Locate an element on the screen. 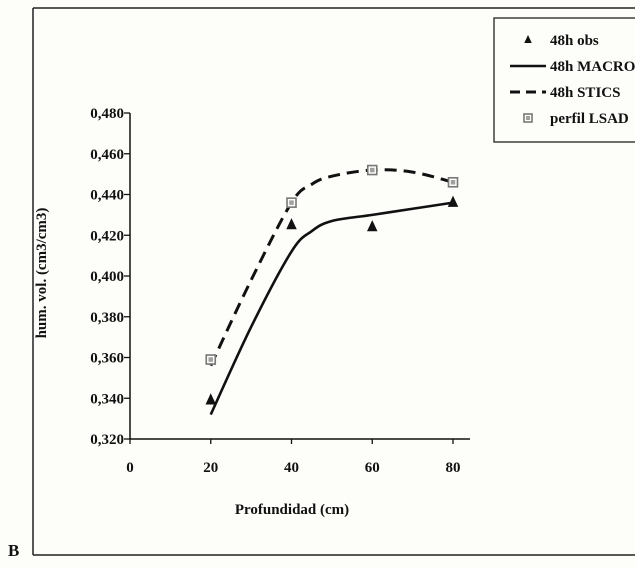  y-tick-label: 0,400 is located at coordinates (107, 277).